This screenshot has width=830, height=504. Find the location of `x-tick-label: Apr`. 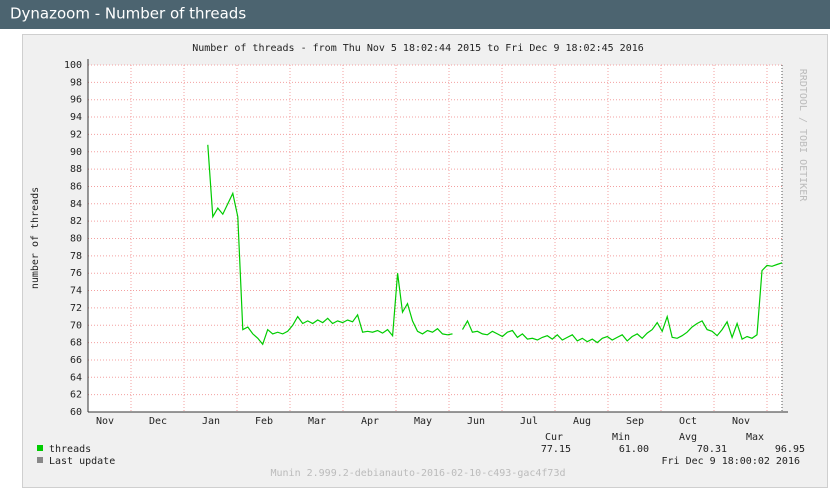

x-tick-label: Apr is located at coordinates (370, 421).